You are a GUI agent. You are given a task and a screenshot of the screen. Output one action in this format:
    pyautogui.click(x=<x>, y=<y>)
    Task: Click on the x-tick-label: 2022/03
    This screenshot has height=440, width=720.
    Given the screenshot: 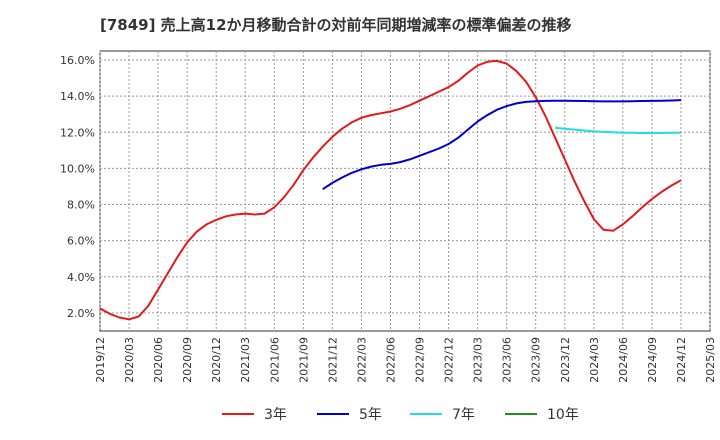 What is the action you would take?
    pyautogui.click(x=361, y=360)
    